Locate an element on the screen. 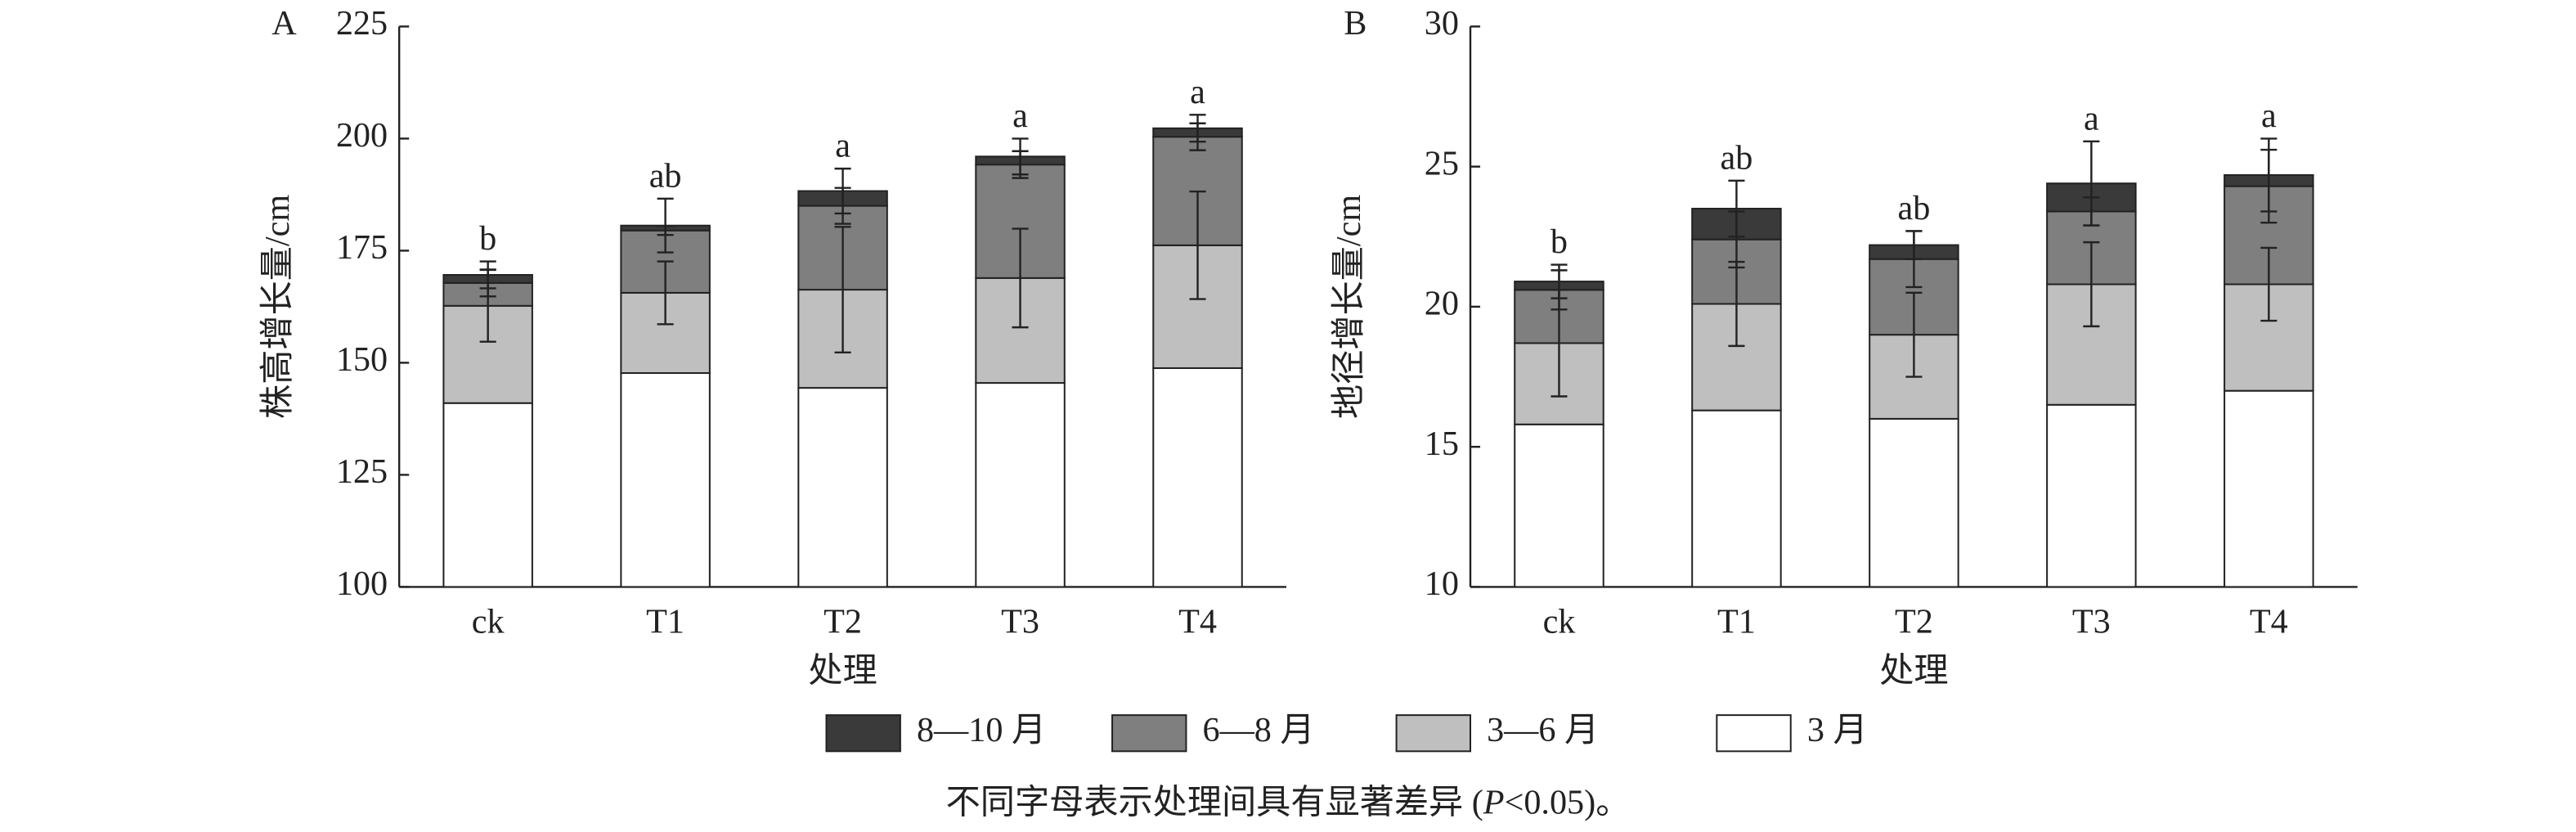 The image size is (2576, 832). y-tick-label: 225 is located at coordinates (362, 23).